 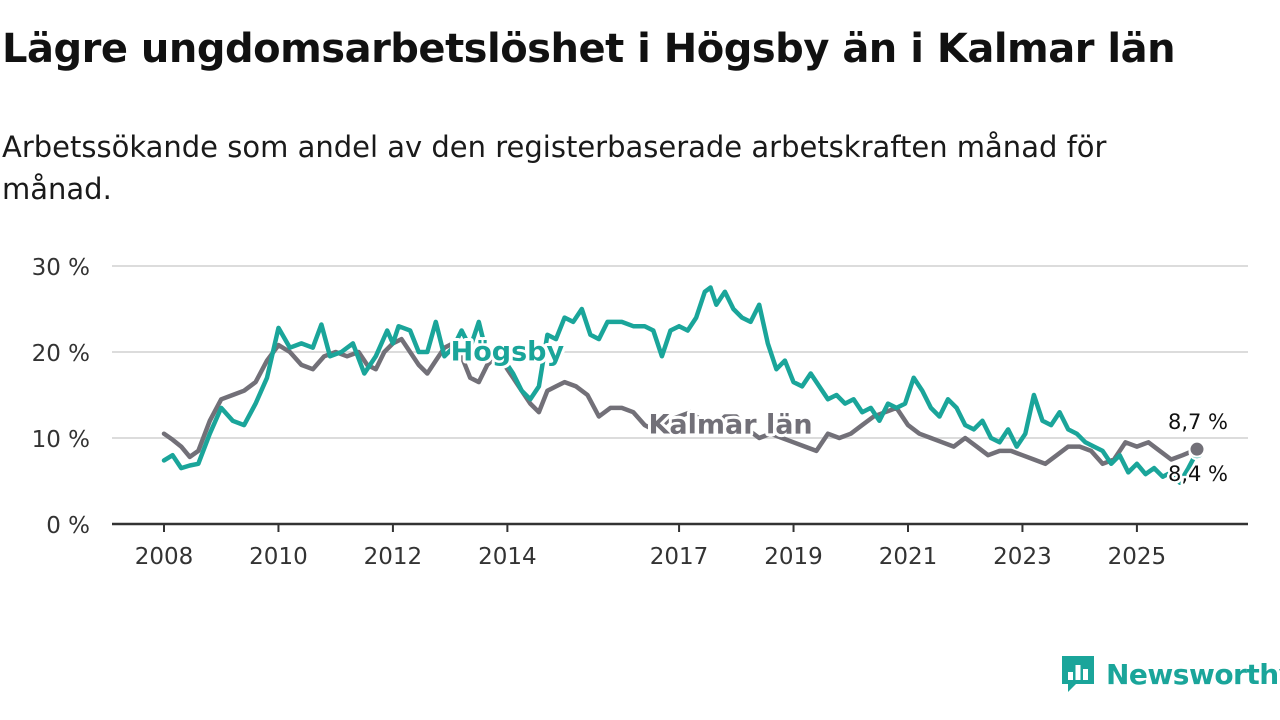 I want to click on x-tick-label: 2025, so click(x=1137, y=557).